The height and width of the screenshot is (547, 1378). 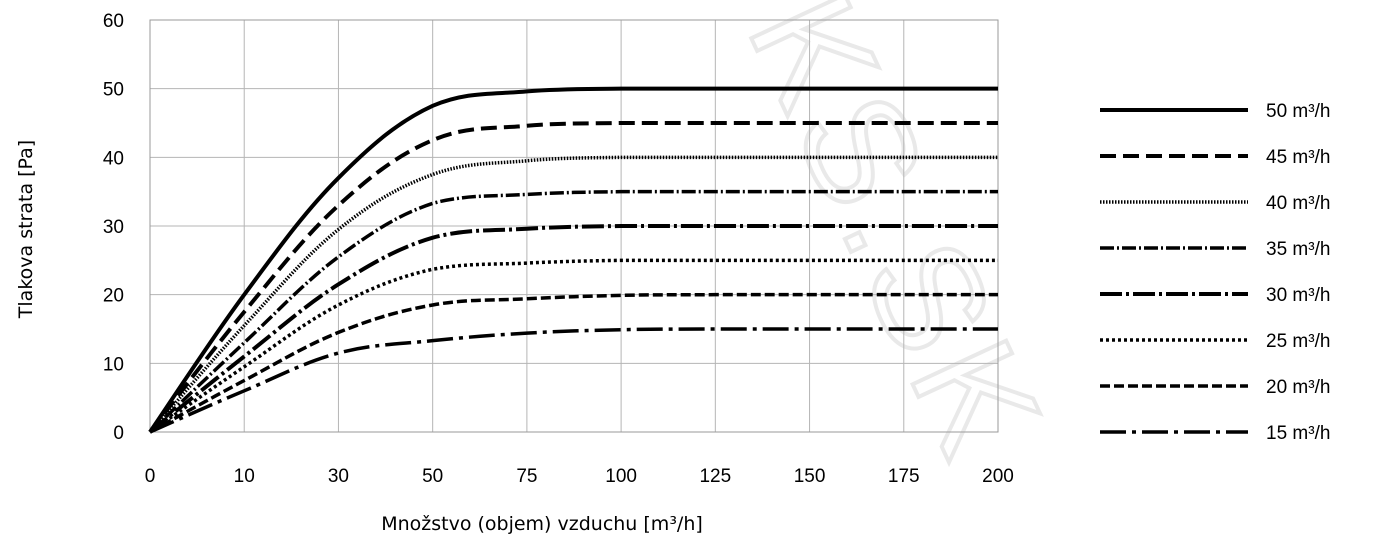 What do you see at coordinates (998, 476) in the screenshot?
I see `x-tick-label: 200` at bounding box center [998, 476].